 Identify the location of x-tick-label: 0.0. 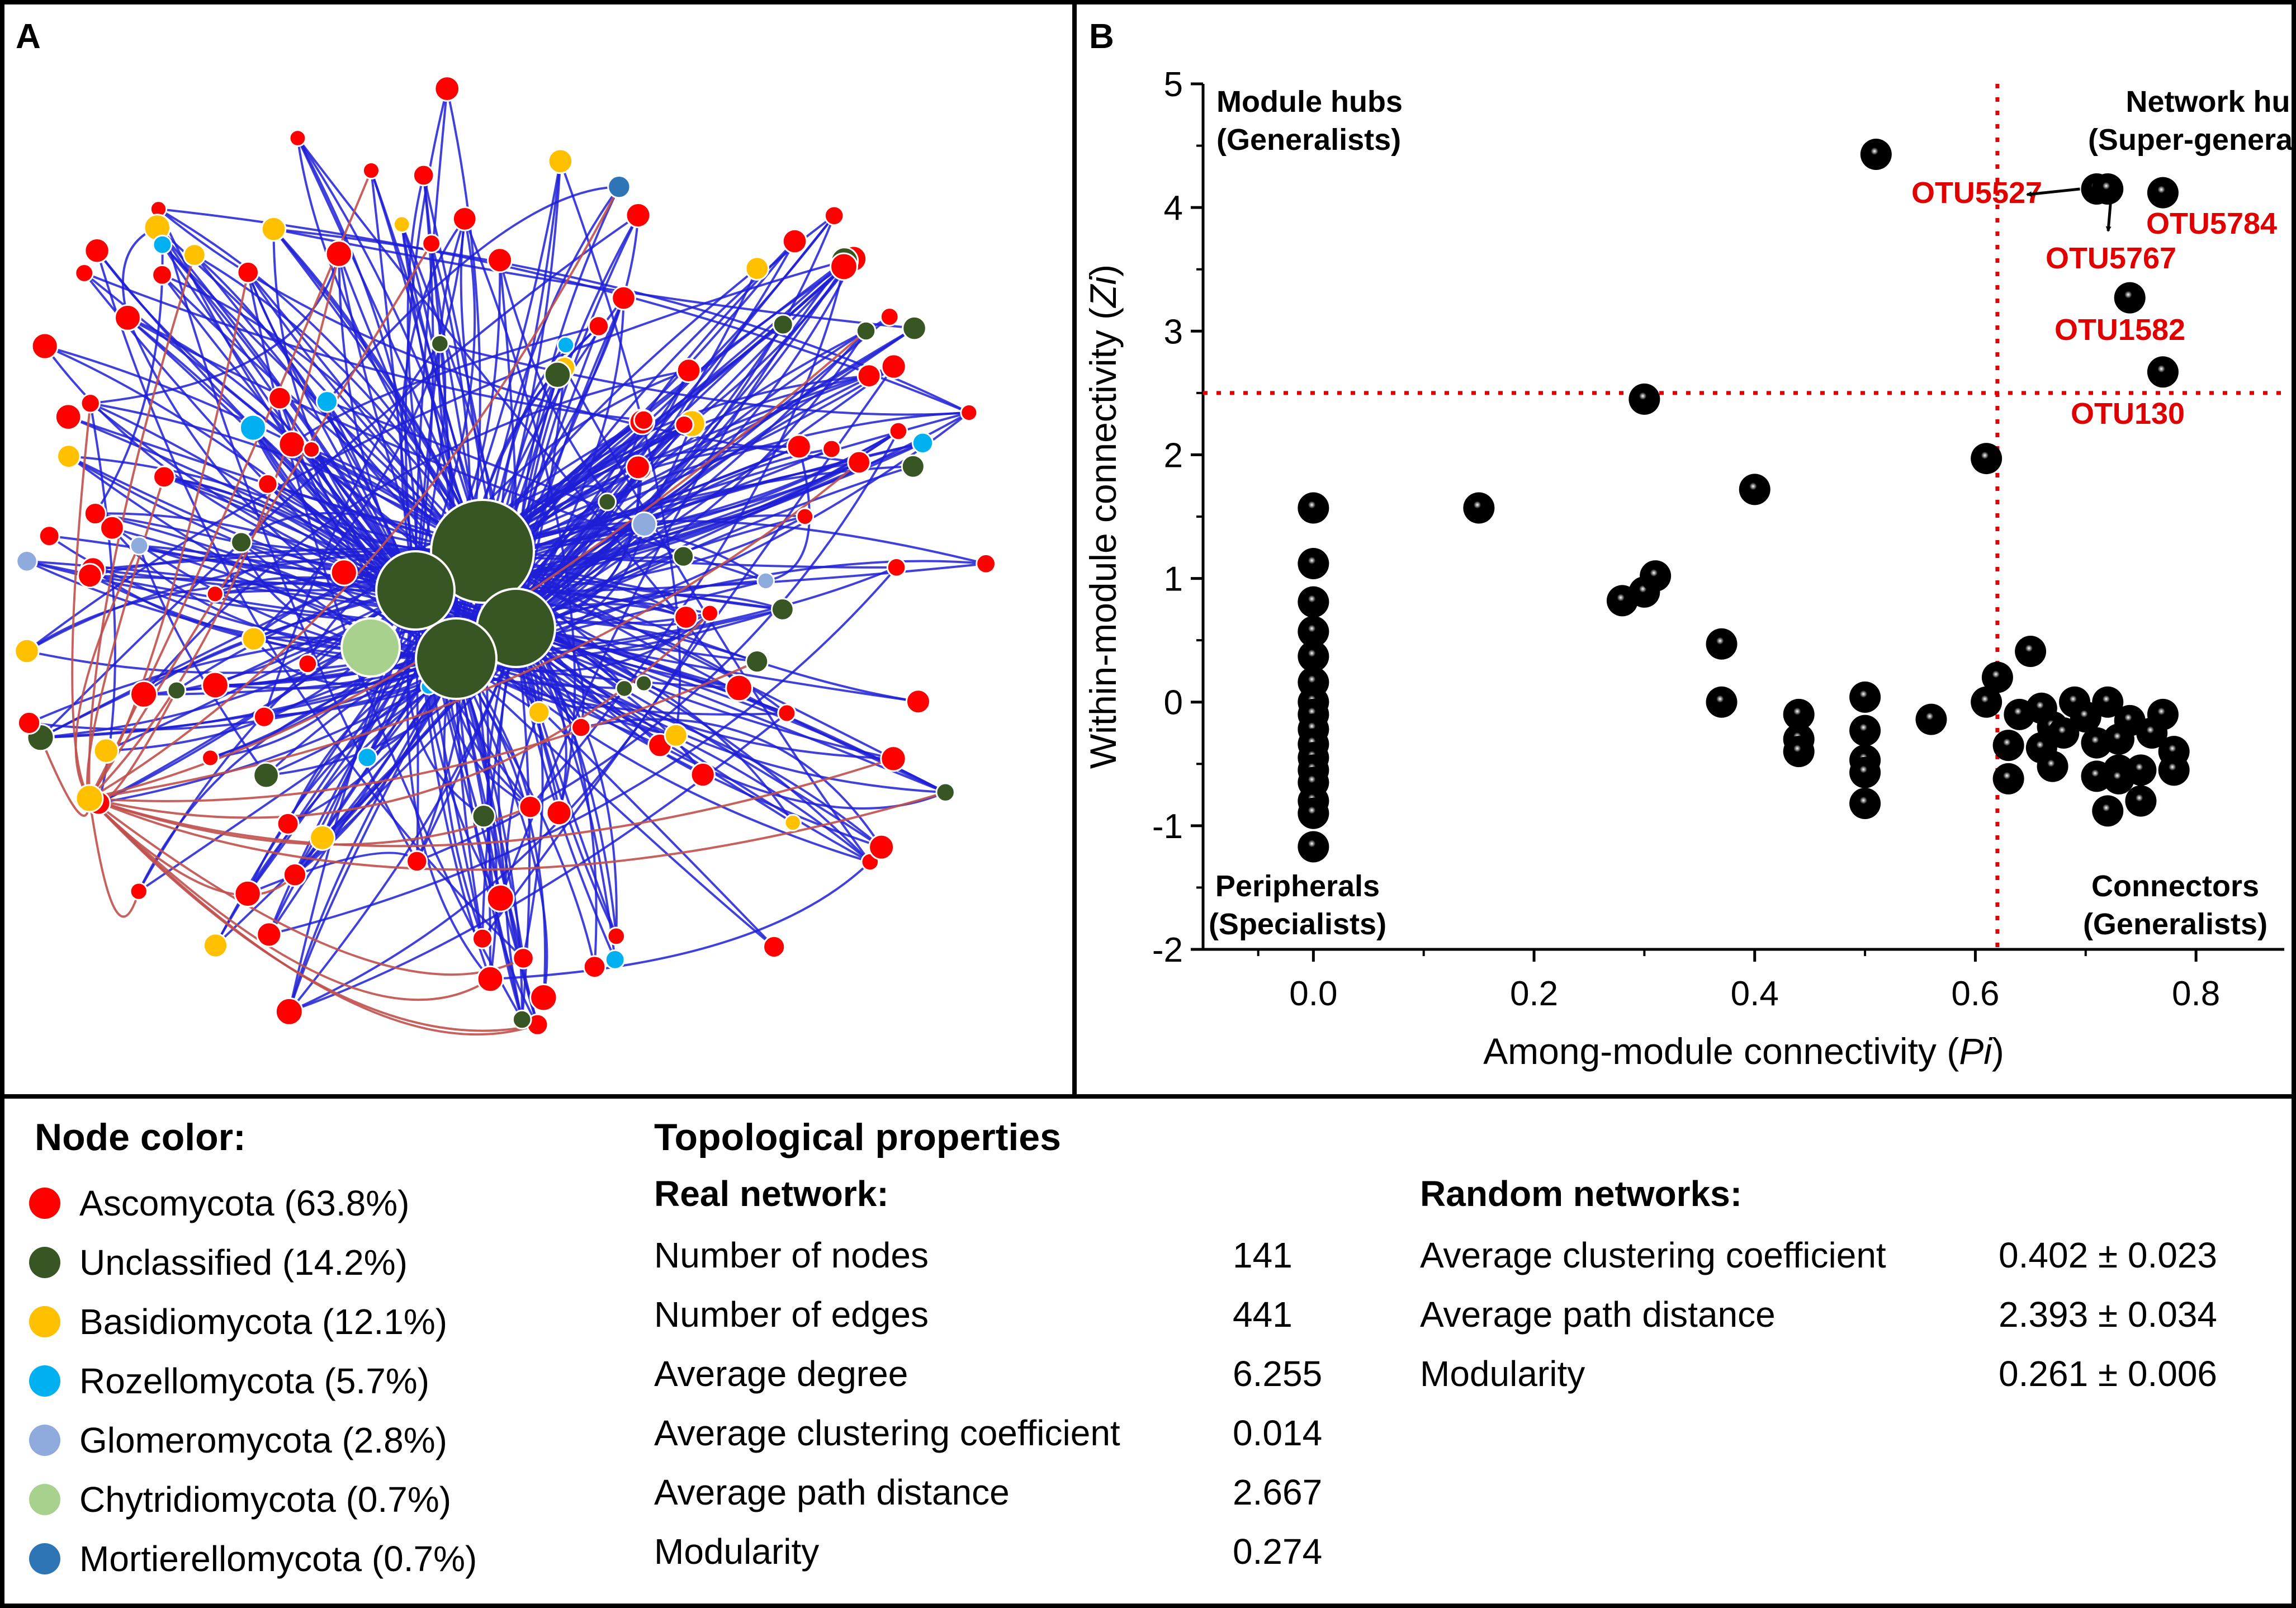
(1313, 994).